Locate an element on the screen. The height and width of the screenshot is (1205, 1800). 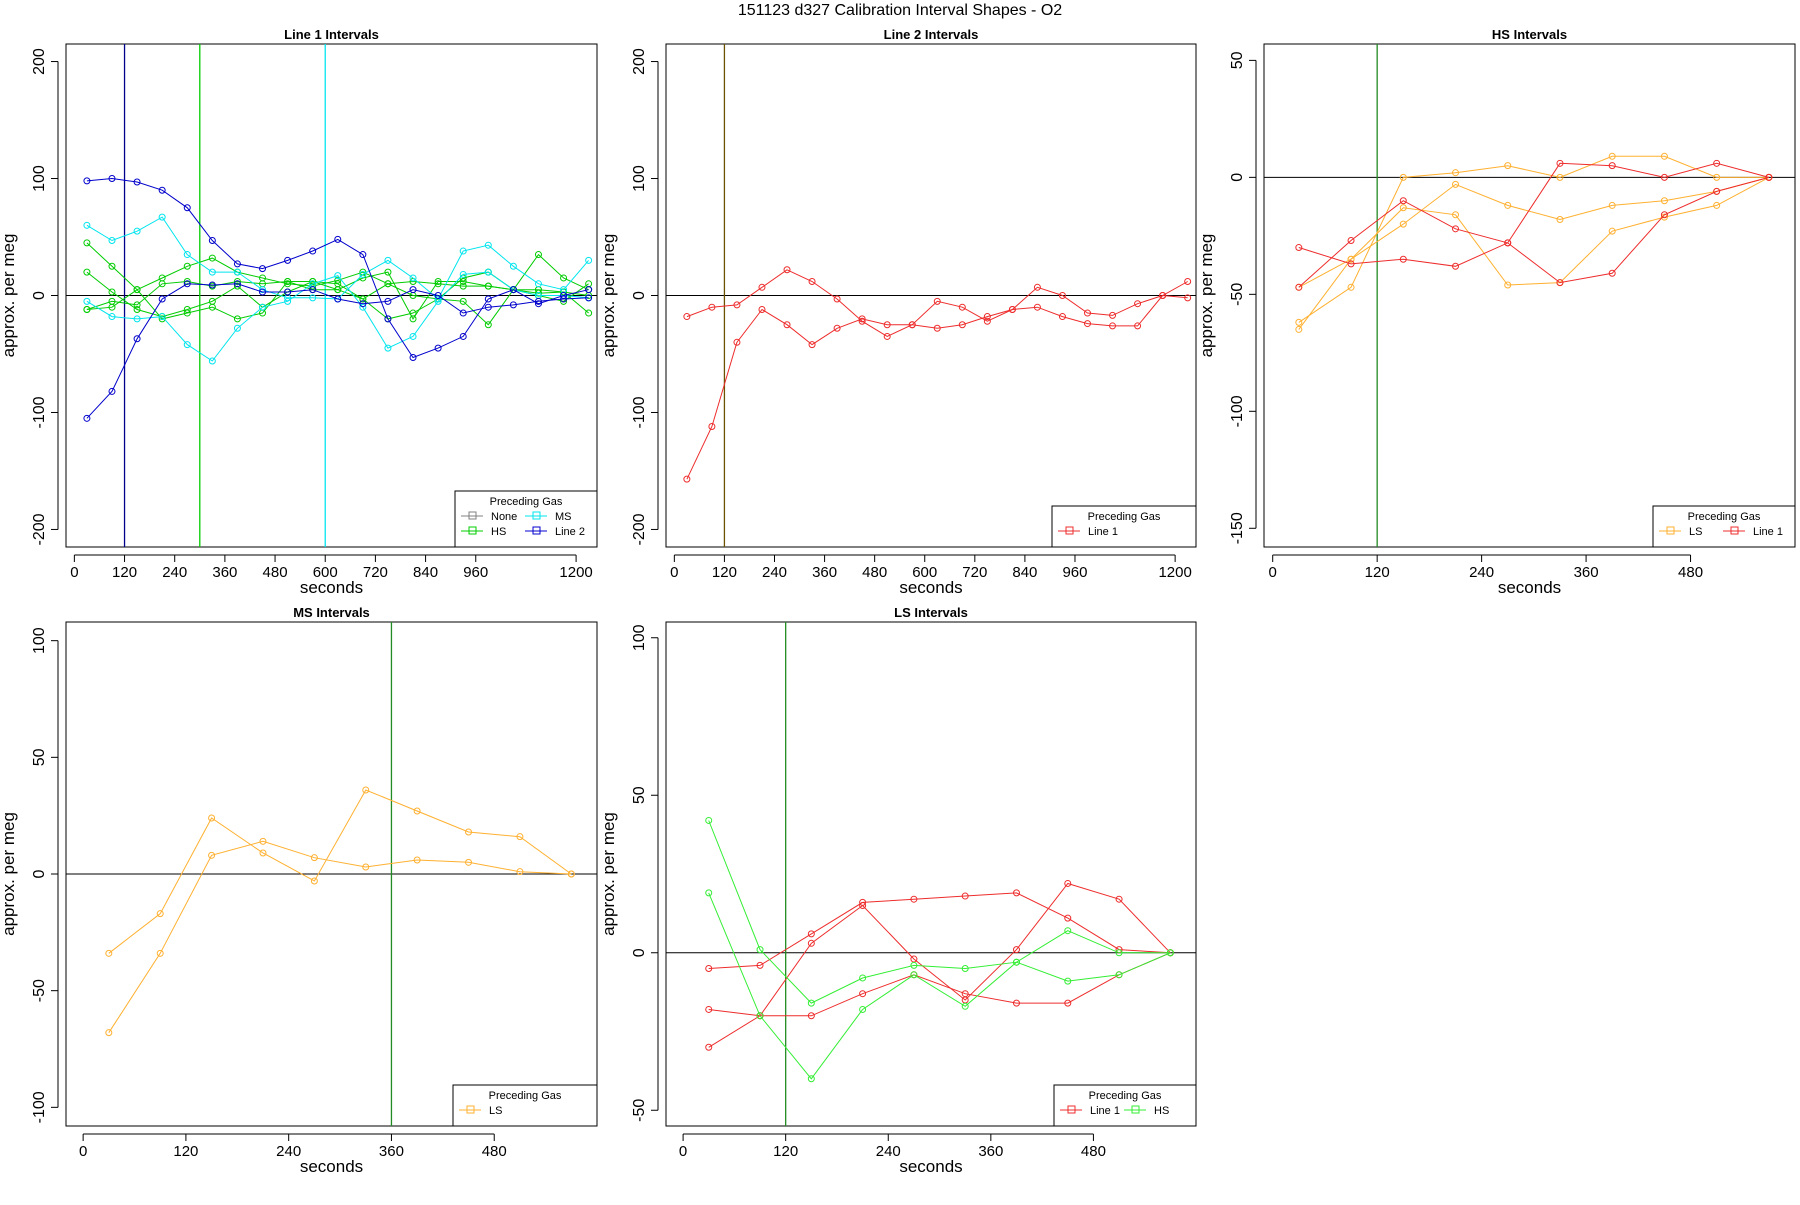
x-tick-label: 0 is located at coordinates (674, 572).